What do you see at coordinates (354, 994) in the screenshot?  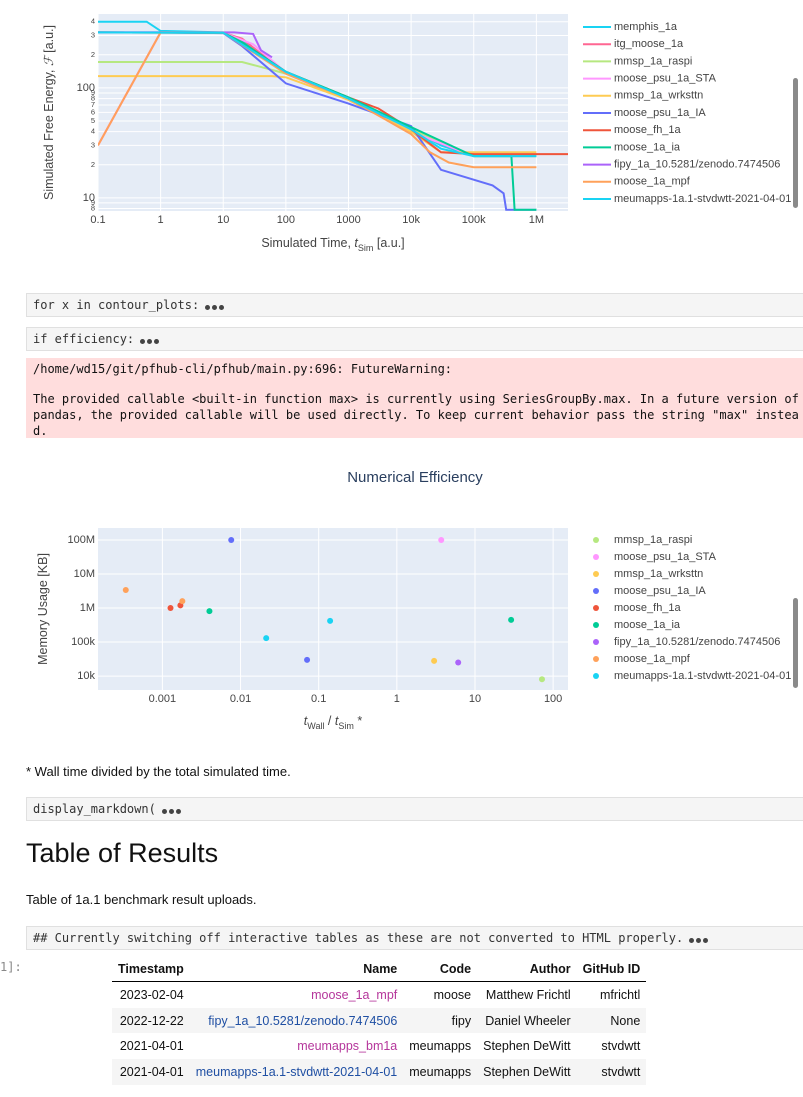 I see `result-link: moose_1a_mpf` at bounding box center [354, 994].